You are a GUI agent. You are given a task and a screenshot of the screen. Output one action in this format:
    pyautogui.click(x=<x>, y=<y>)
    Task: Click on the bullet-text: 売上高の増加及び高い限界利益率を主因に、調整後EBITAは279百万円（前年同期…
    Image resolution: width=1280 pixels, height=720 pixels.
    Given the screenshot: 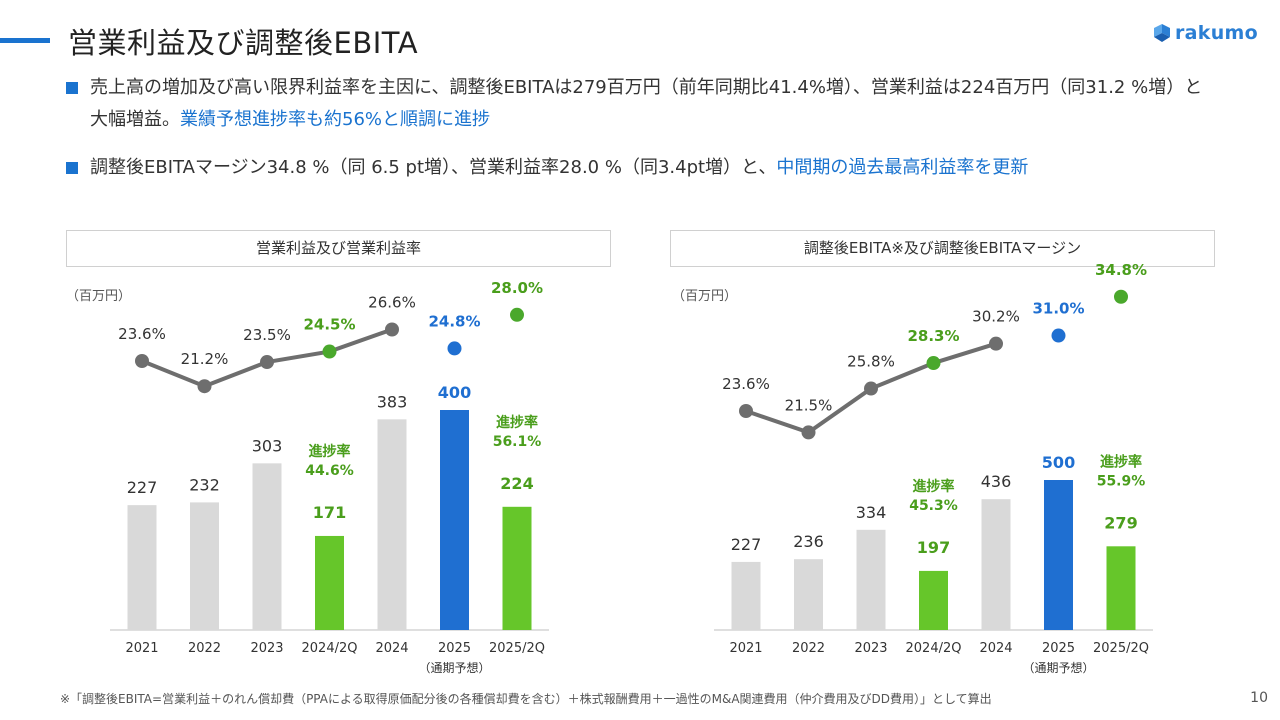 What is the action you would take?
    pyautogui.click(x=646, y=103)
    